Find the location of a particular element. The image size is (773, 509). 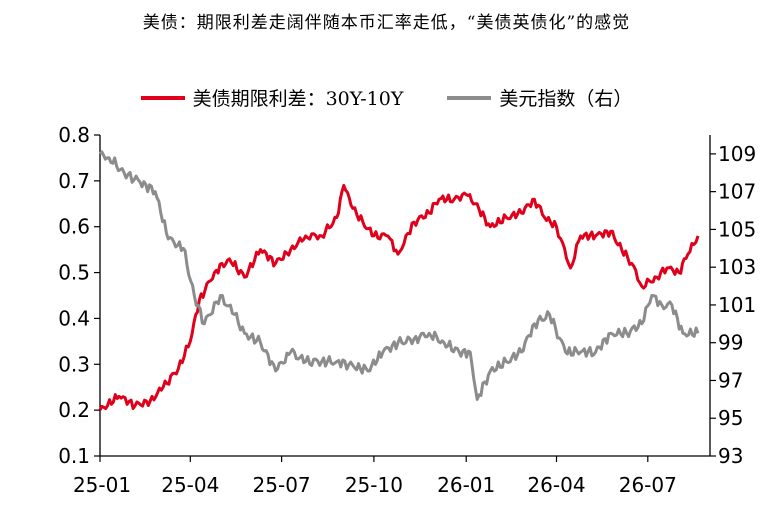

legend-item-dxy: 美元指数（右） is located at coordinates (539, 97).